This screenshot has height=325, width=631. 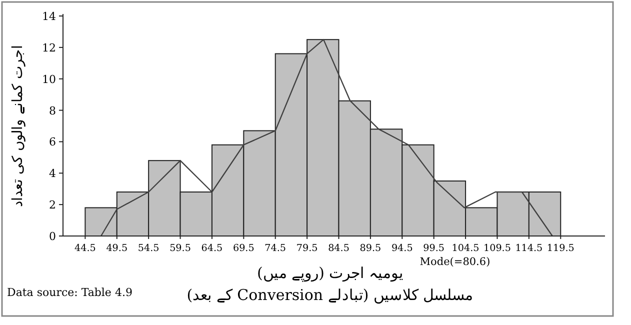 What do you see at coordinates (149, 248) in the screenshot?
I see `x-tick-label: 54.5` at bounding box center [149, 248].